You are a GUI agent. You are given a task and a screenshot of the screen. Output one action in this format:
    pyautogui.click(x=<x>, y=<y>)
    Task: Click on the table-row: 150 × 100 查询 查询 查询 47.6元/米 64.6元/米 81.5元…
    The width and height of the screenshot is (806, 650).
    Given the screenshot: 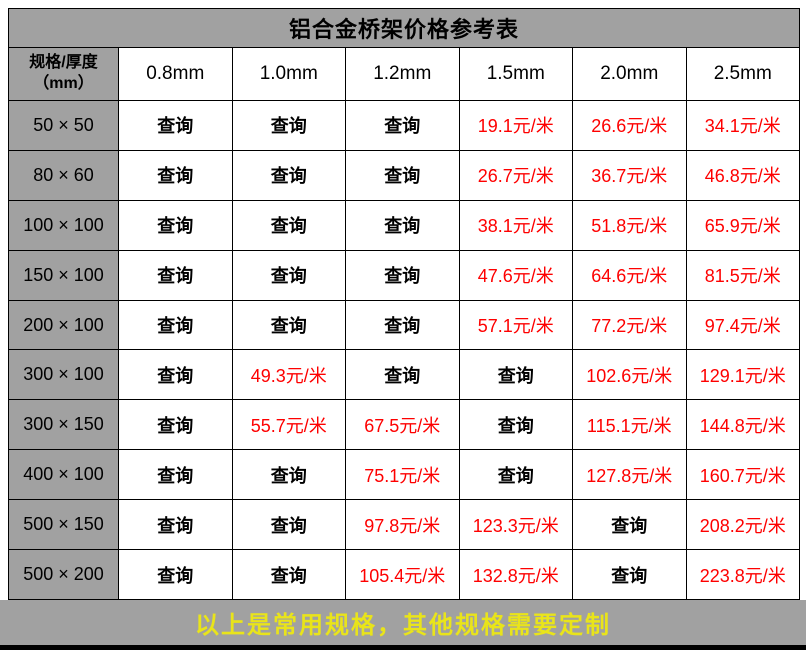 What is the action you would take?
    pyautogui.click(x=404, y=275)
    